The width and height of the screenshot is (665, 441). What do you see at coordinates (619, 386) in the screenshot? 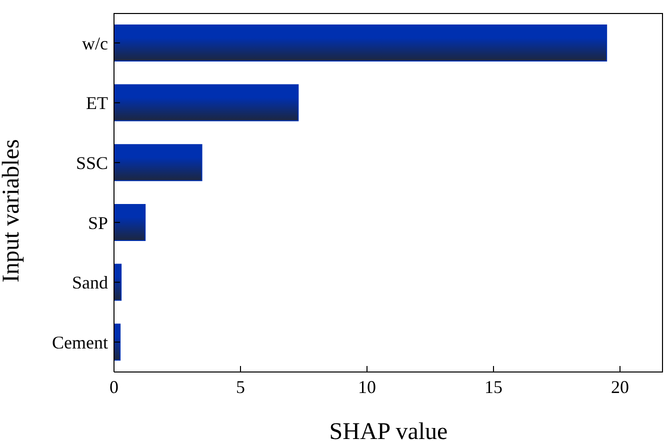
I see `x-tick-label: 20` at bounding box center [619, 386].